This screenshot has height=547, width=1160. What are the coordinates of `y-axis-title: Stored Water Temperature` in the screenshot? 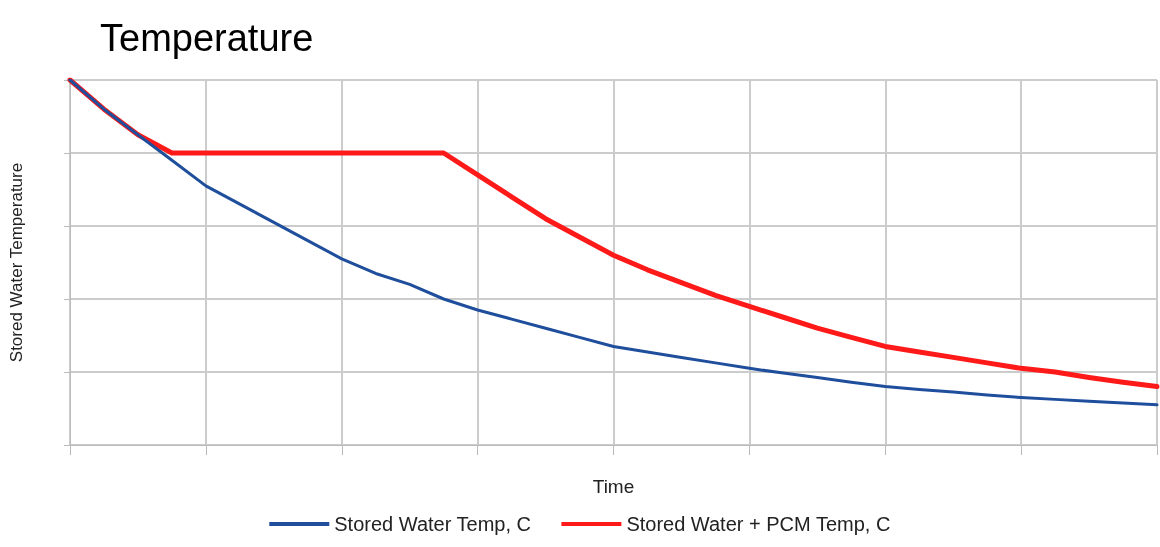 It's located at (16, 262).